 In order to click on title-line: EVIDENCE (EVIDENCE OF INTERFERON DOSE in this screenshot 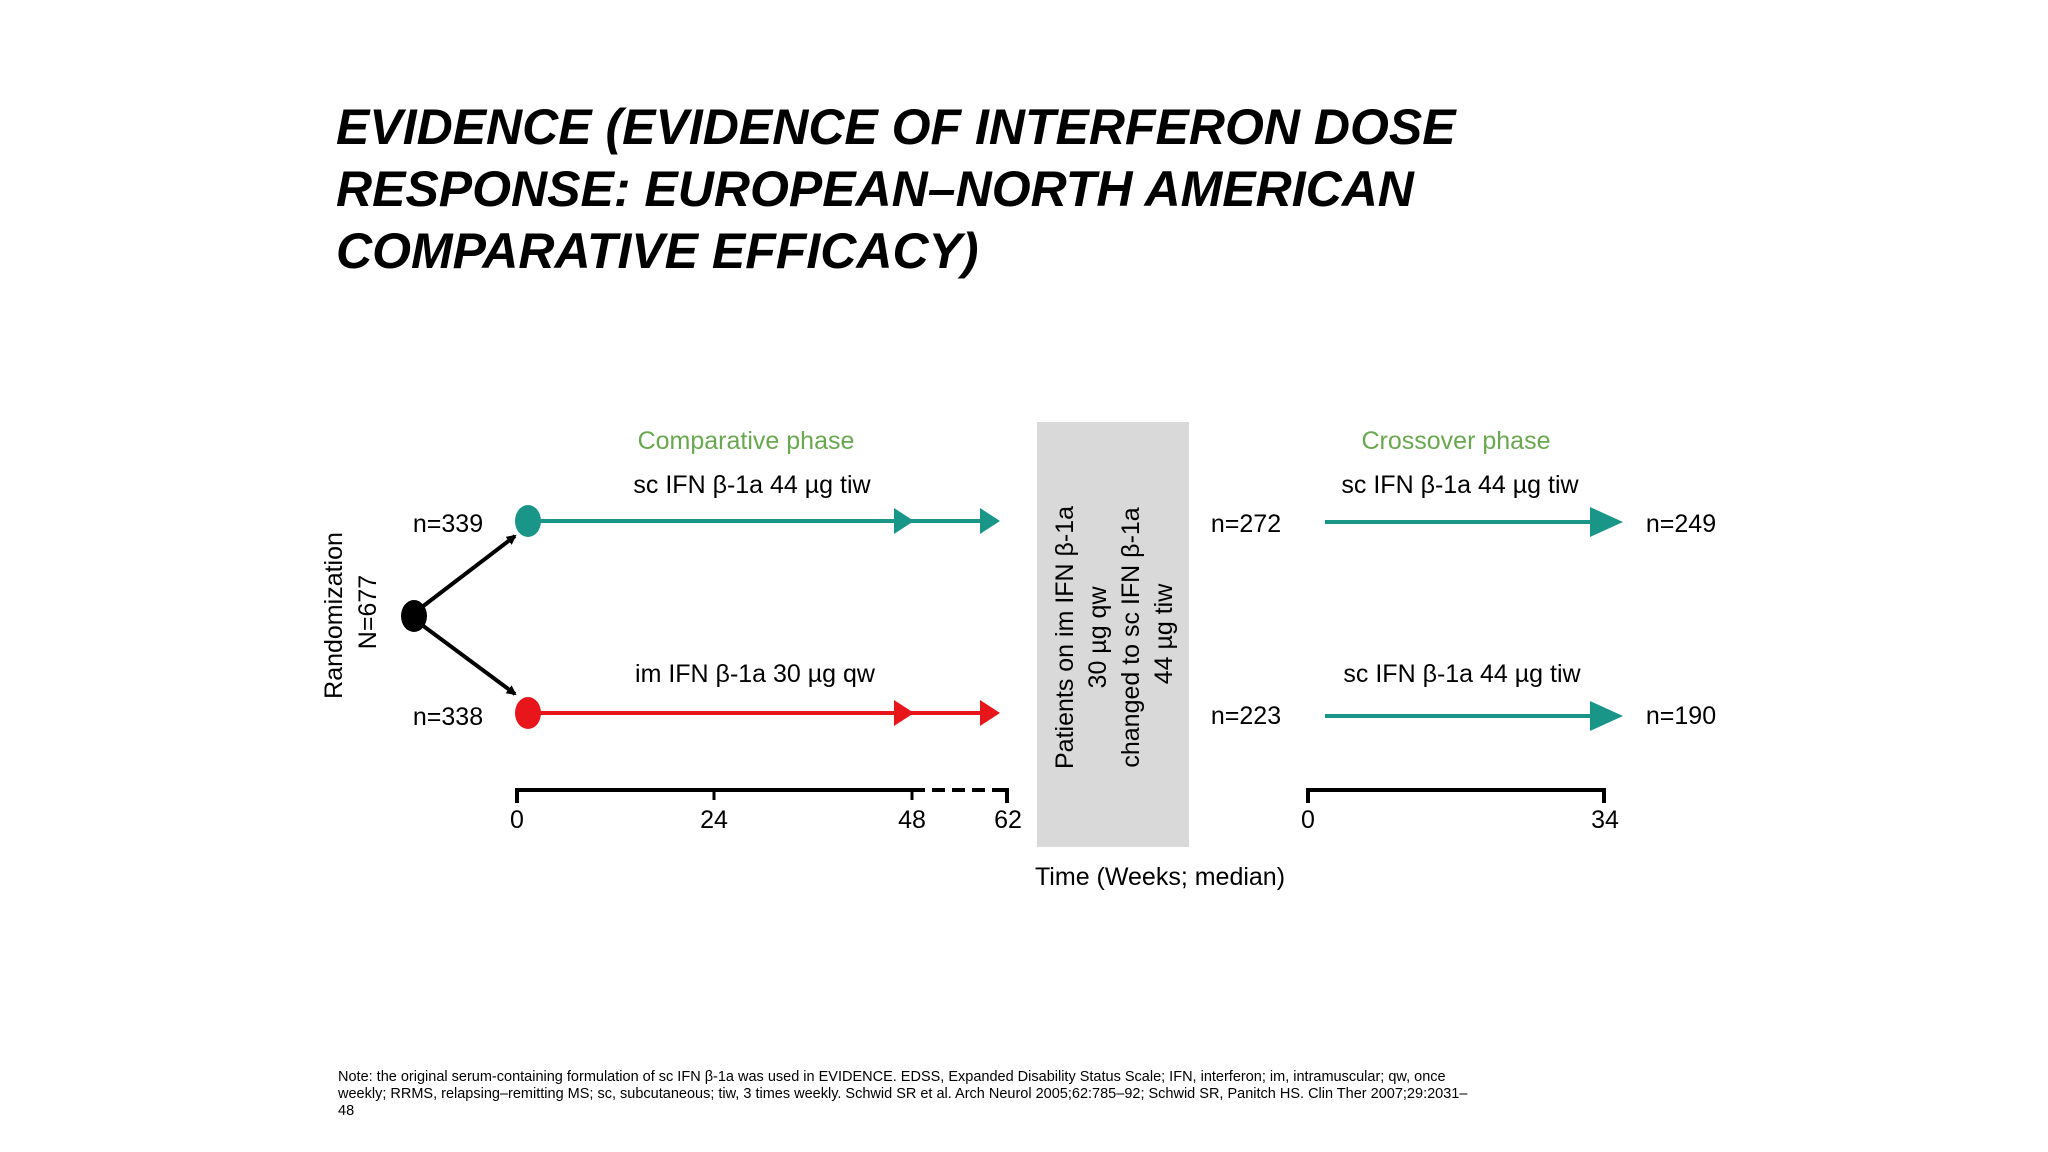, I will do `click(896, 127)`.